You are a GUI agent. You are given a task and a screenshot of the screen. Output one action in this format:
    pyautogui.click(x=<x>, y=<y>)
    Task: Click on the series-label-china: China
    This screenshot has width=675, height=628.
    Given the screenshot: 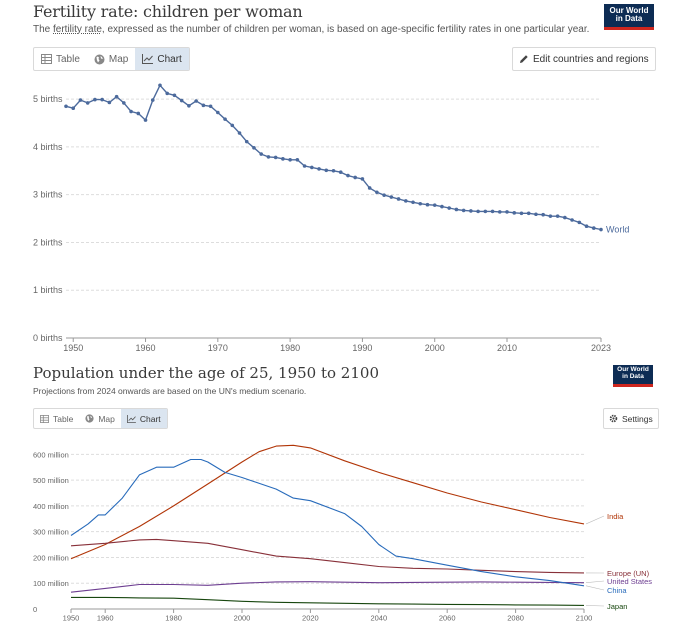 What is the action you would take?
    pyautogui.click(x=617, y=590)
    